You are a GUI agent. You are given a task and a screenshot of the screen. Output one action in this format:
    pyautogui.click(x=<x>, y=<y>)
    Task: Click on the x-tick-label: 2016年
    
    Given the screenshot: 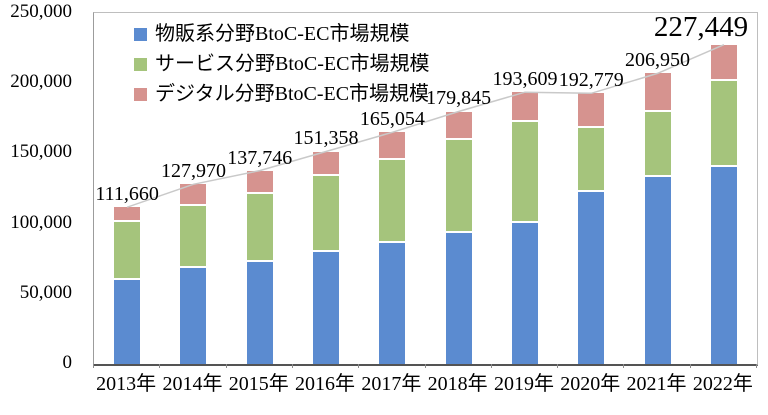 What is the action you would take?
    pyautogui.click(x=325, y=384)
    